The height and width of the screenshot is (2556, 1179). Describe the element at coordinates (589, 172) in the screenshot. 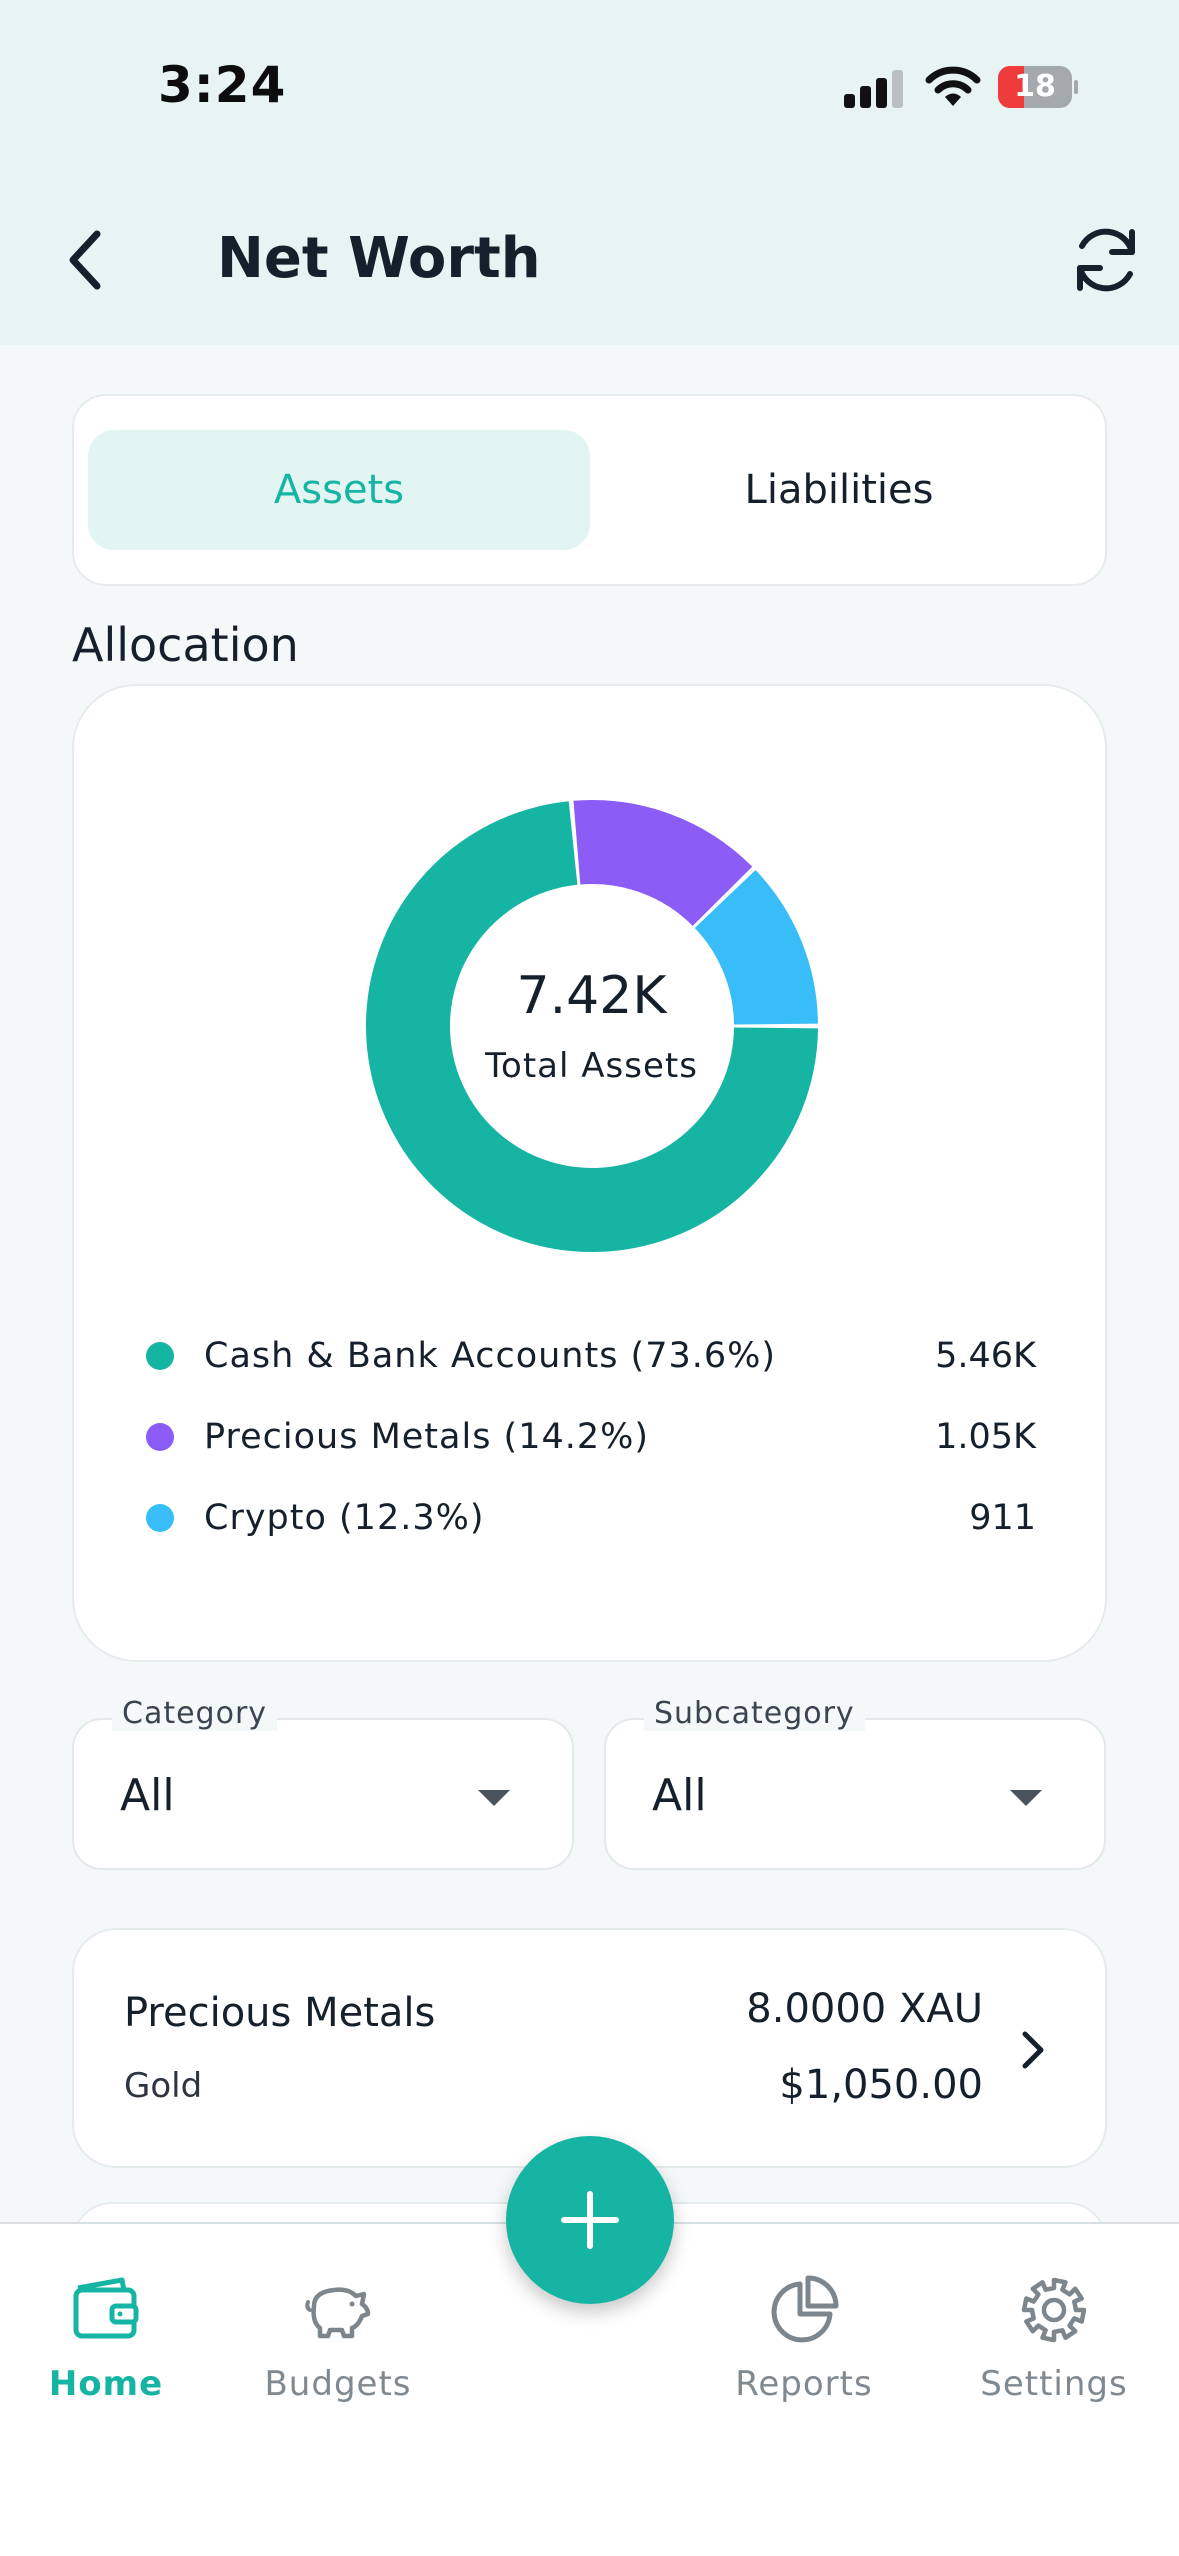

I see `header-area: 3:24 18 Net Worth` at that location.